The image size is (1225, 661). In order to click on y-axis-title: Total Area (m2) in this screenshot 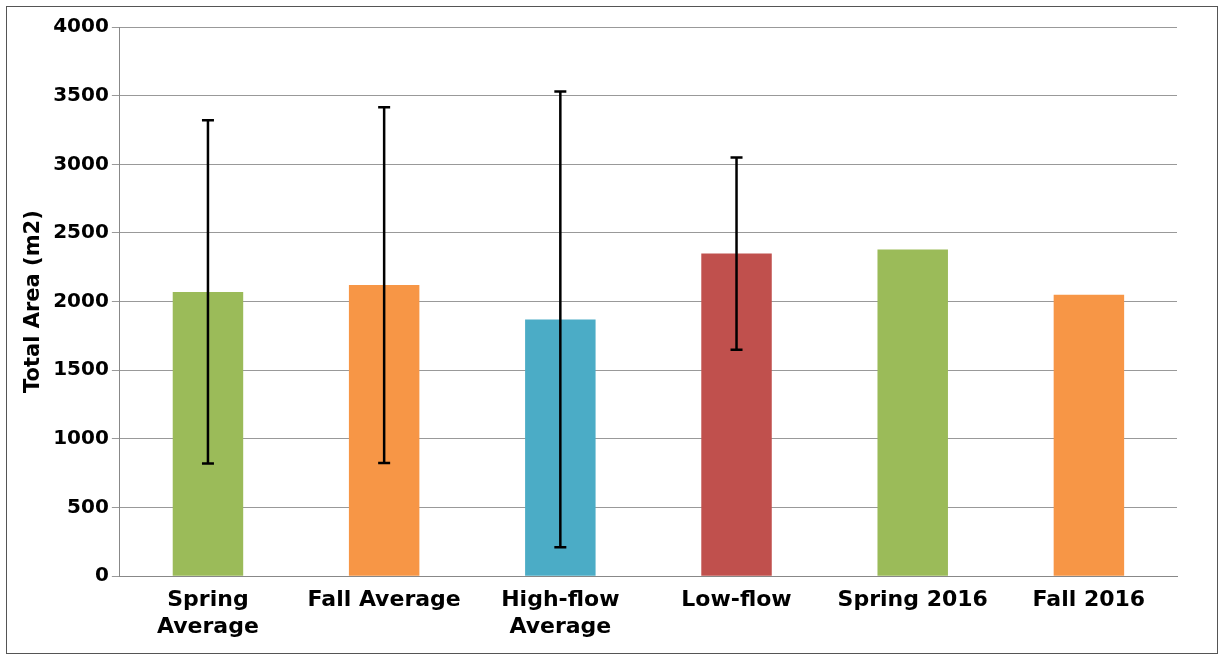, I will do `click(32, 301)`.